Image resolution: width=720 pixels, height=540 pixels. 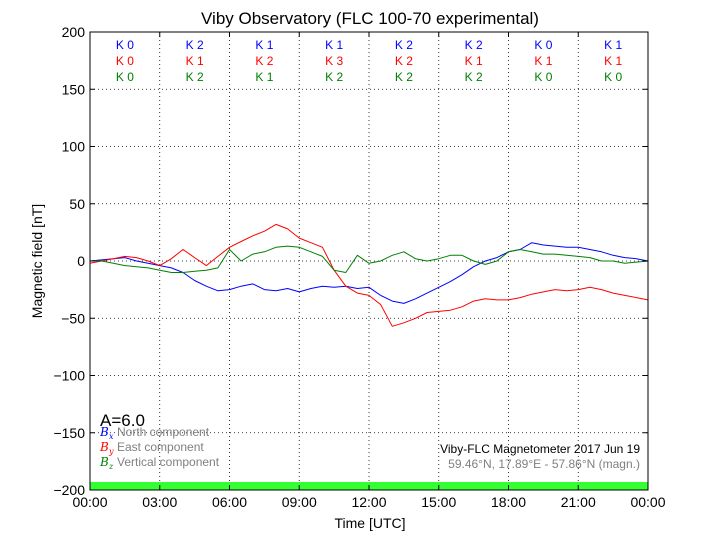 What do you see at coordinates (160, 447) in the screenshot?
I see `legend-entry: East component` at bounding box center [160, 447].